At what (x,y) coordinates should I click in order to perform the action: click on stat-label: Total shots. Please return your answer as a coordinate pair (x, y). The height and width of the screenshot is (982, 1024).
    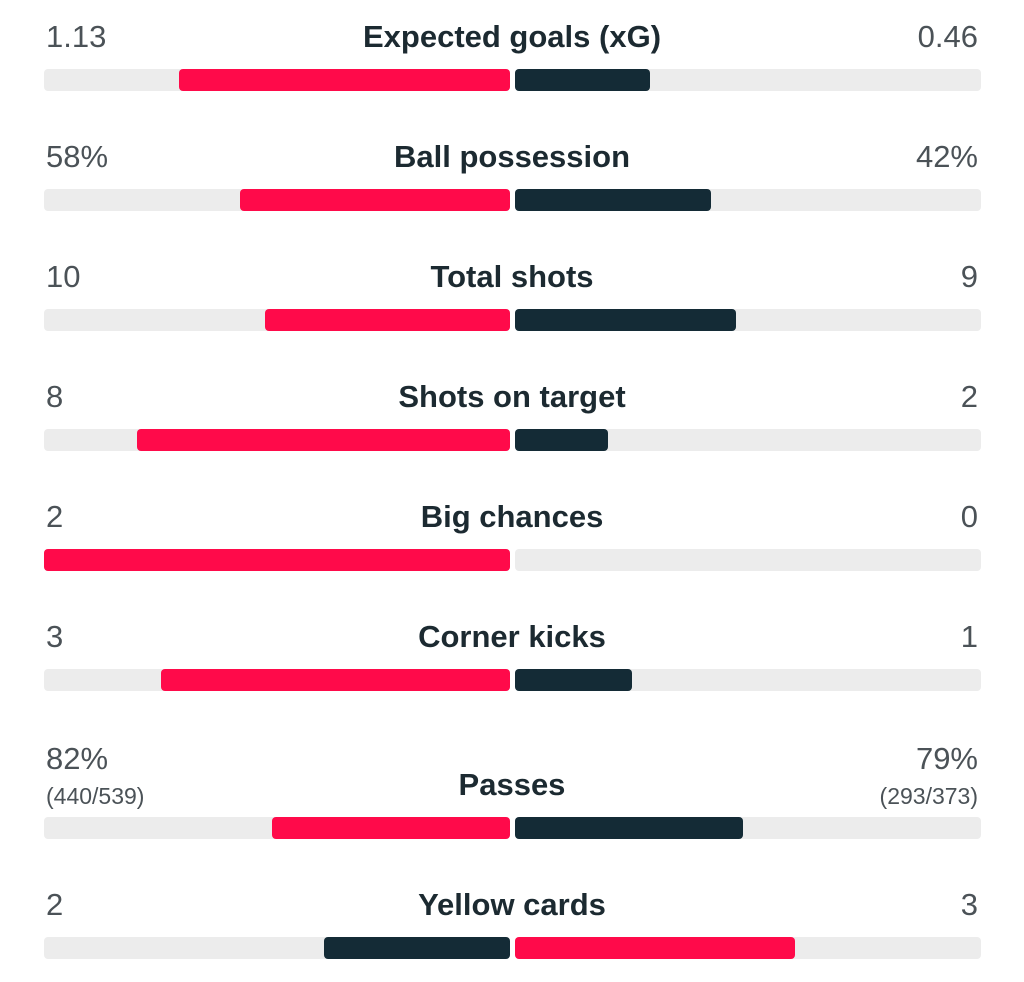
    Looking at the image, I should click on (512, 276).